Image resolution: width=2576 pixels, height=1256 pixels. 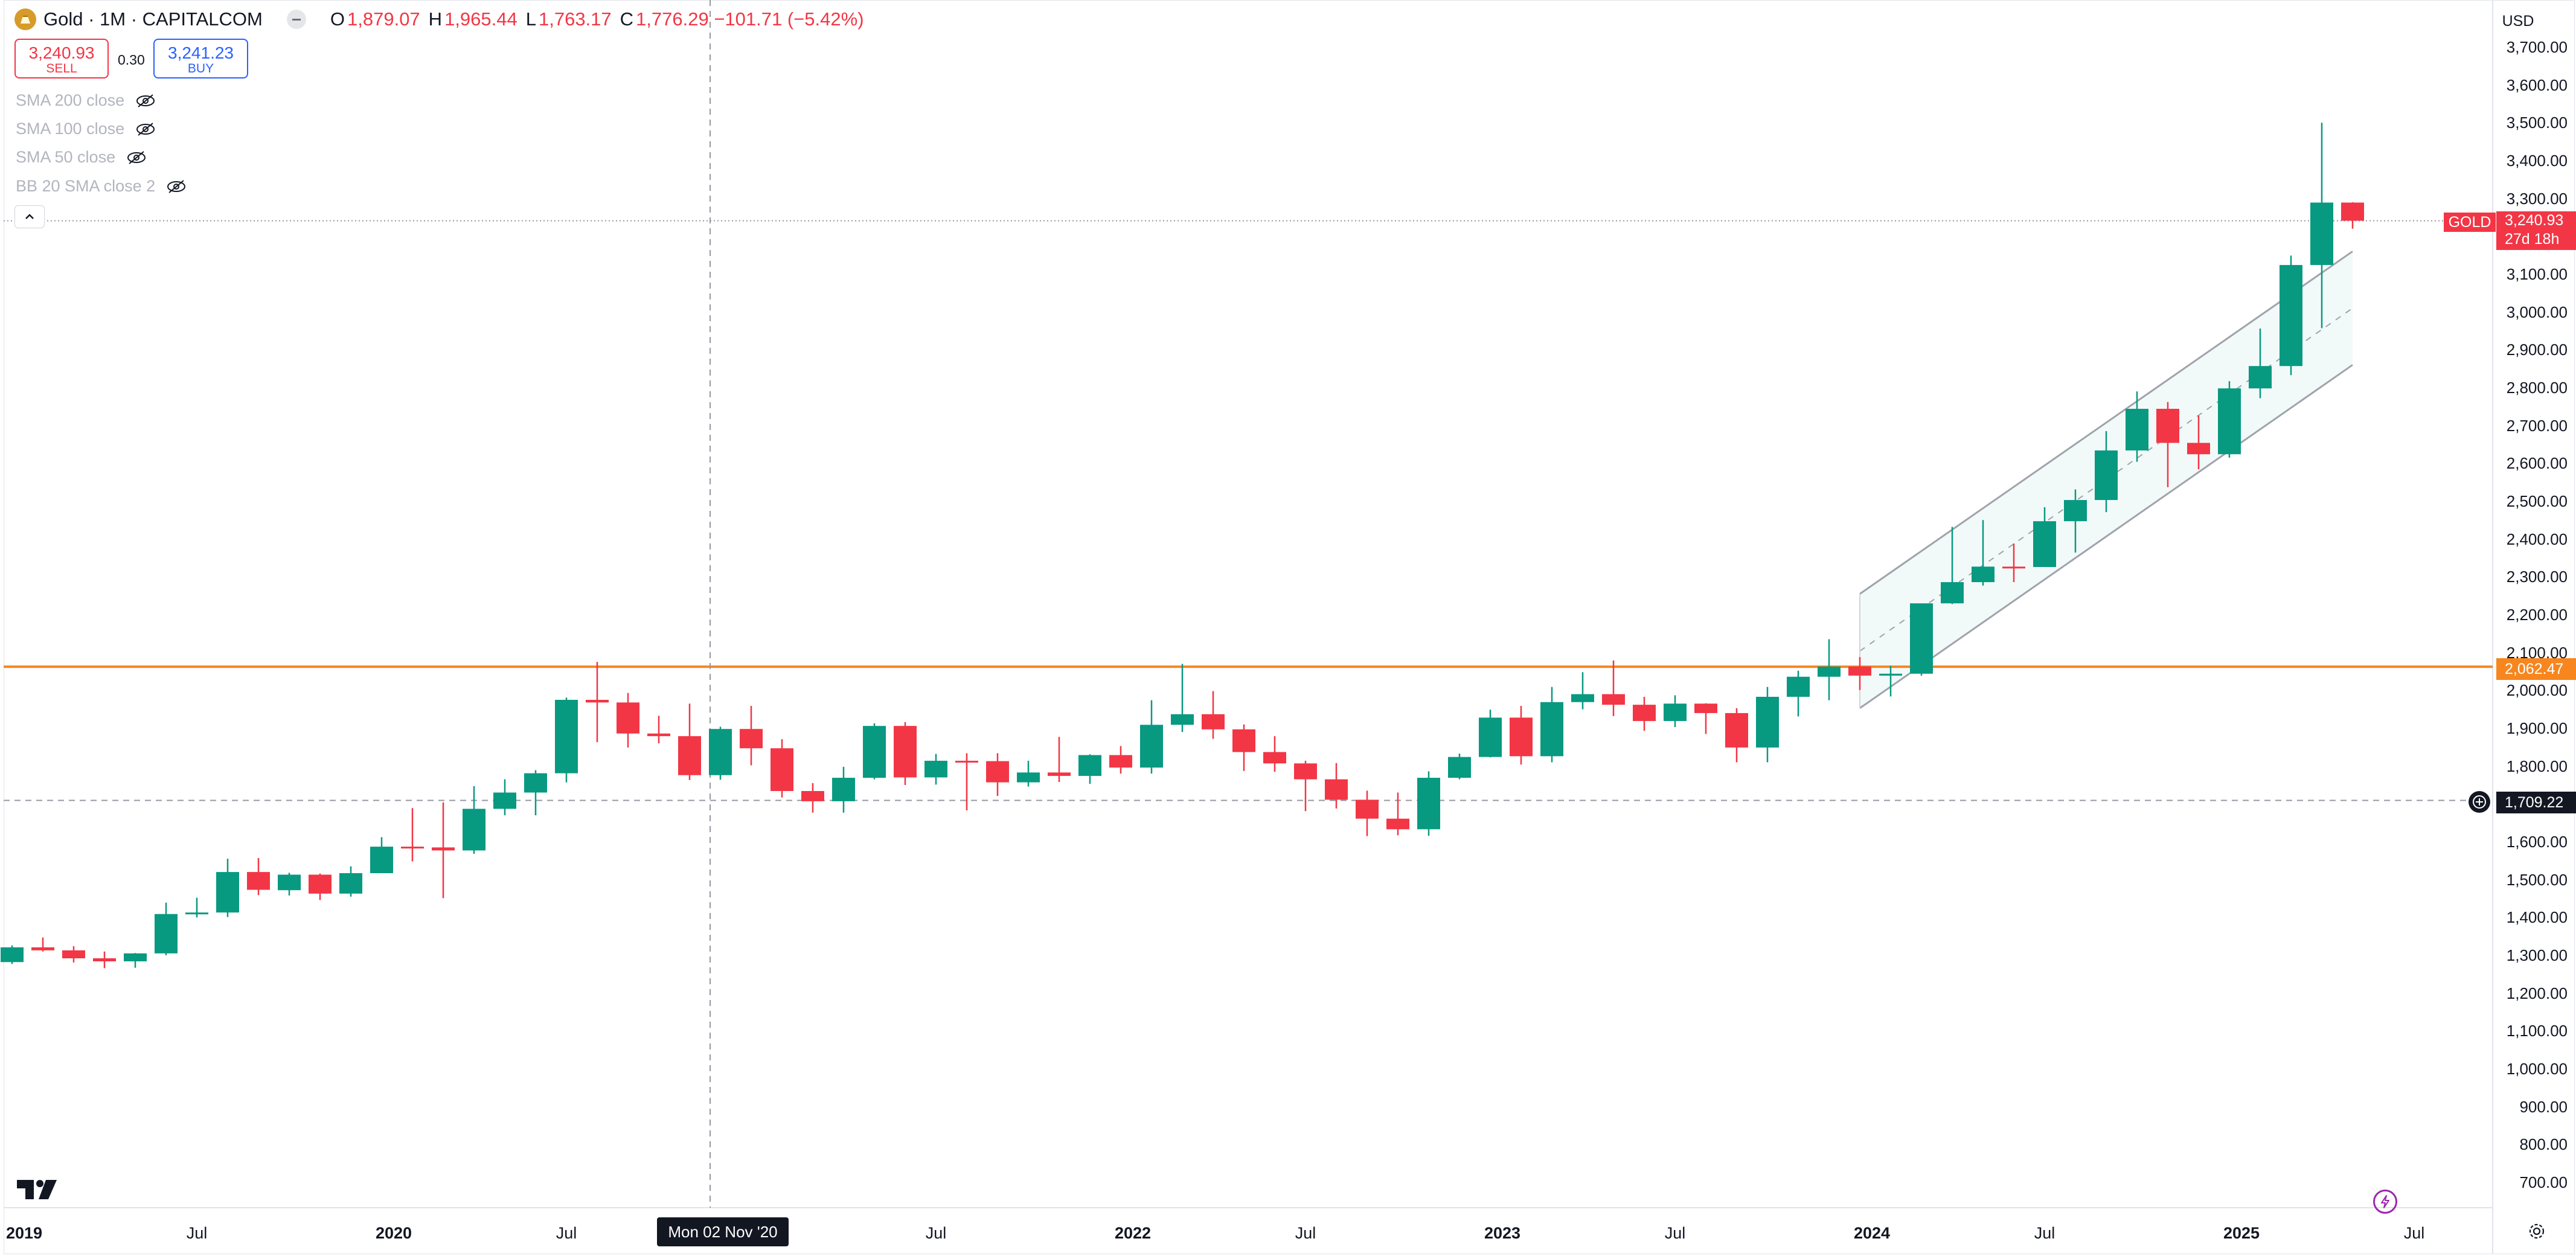 I want to click on sell-price: 3,240.93, so click(x=61, y=52).